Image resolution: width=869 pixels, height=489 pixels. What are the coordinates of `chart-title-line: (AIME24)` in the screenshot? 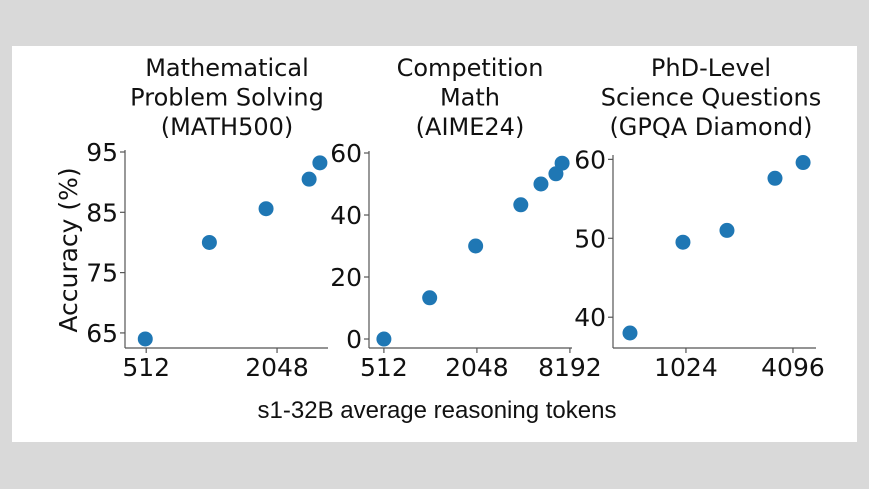 It's located at (470, 127).